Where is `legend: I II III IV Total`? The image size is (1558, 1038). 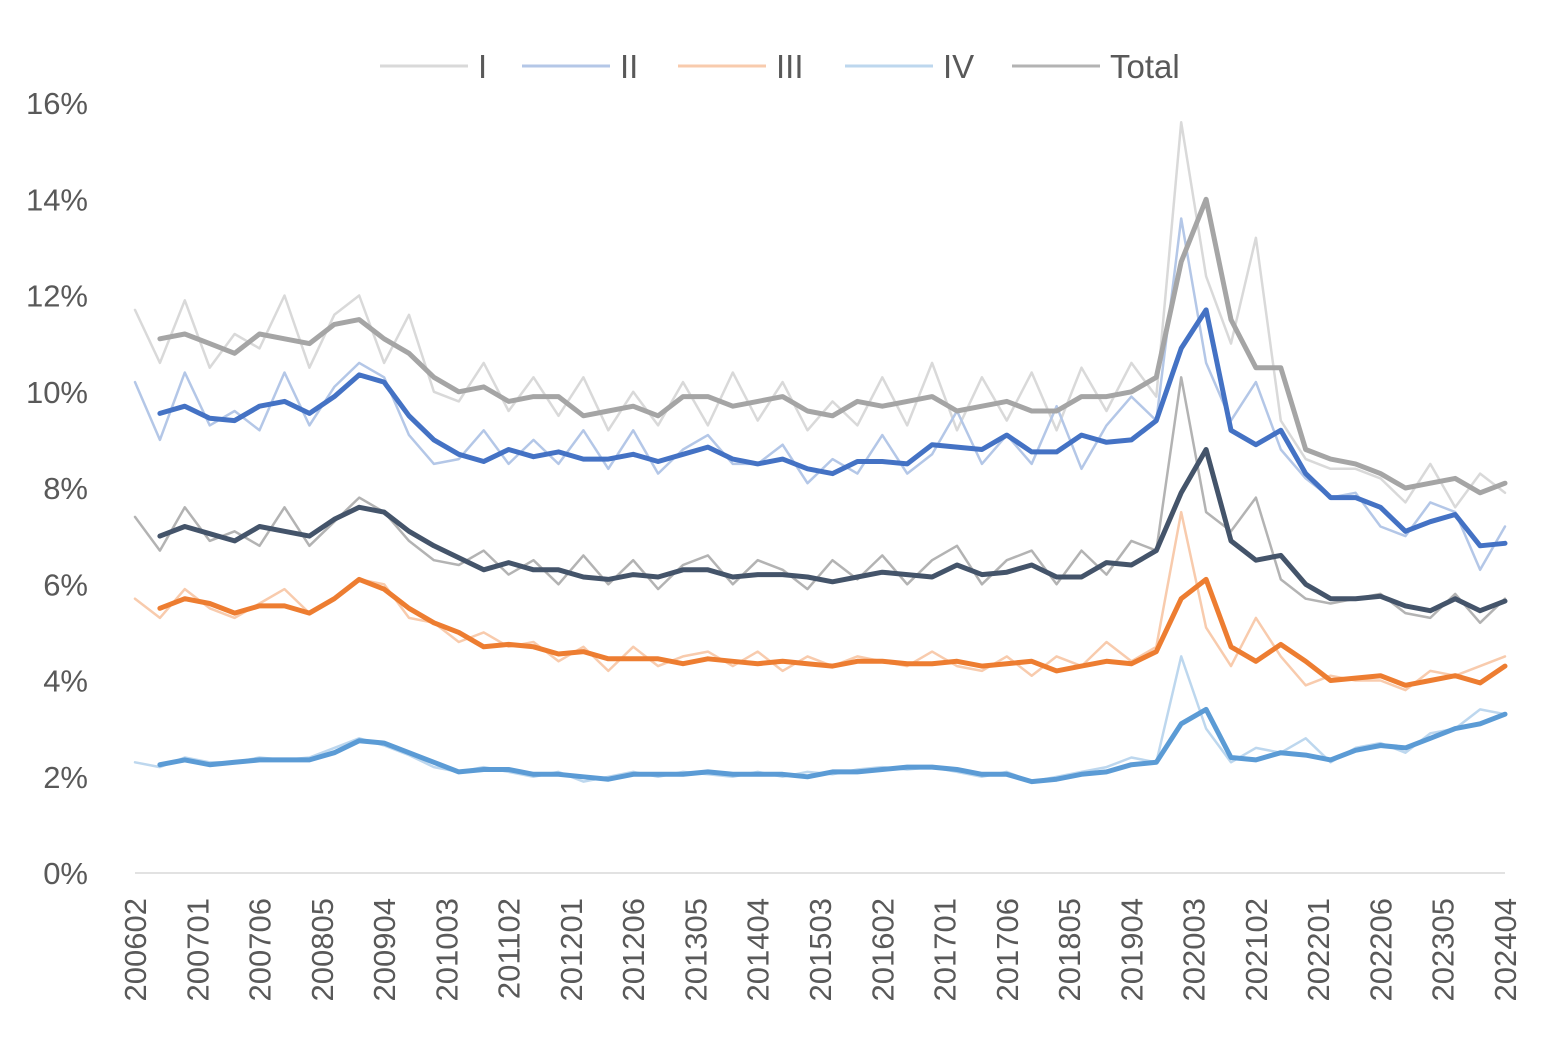
legend: I II III IV Total is located at coordinates (780, 66).